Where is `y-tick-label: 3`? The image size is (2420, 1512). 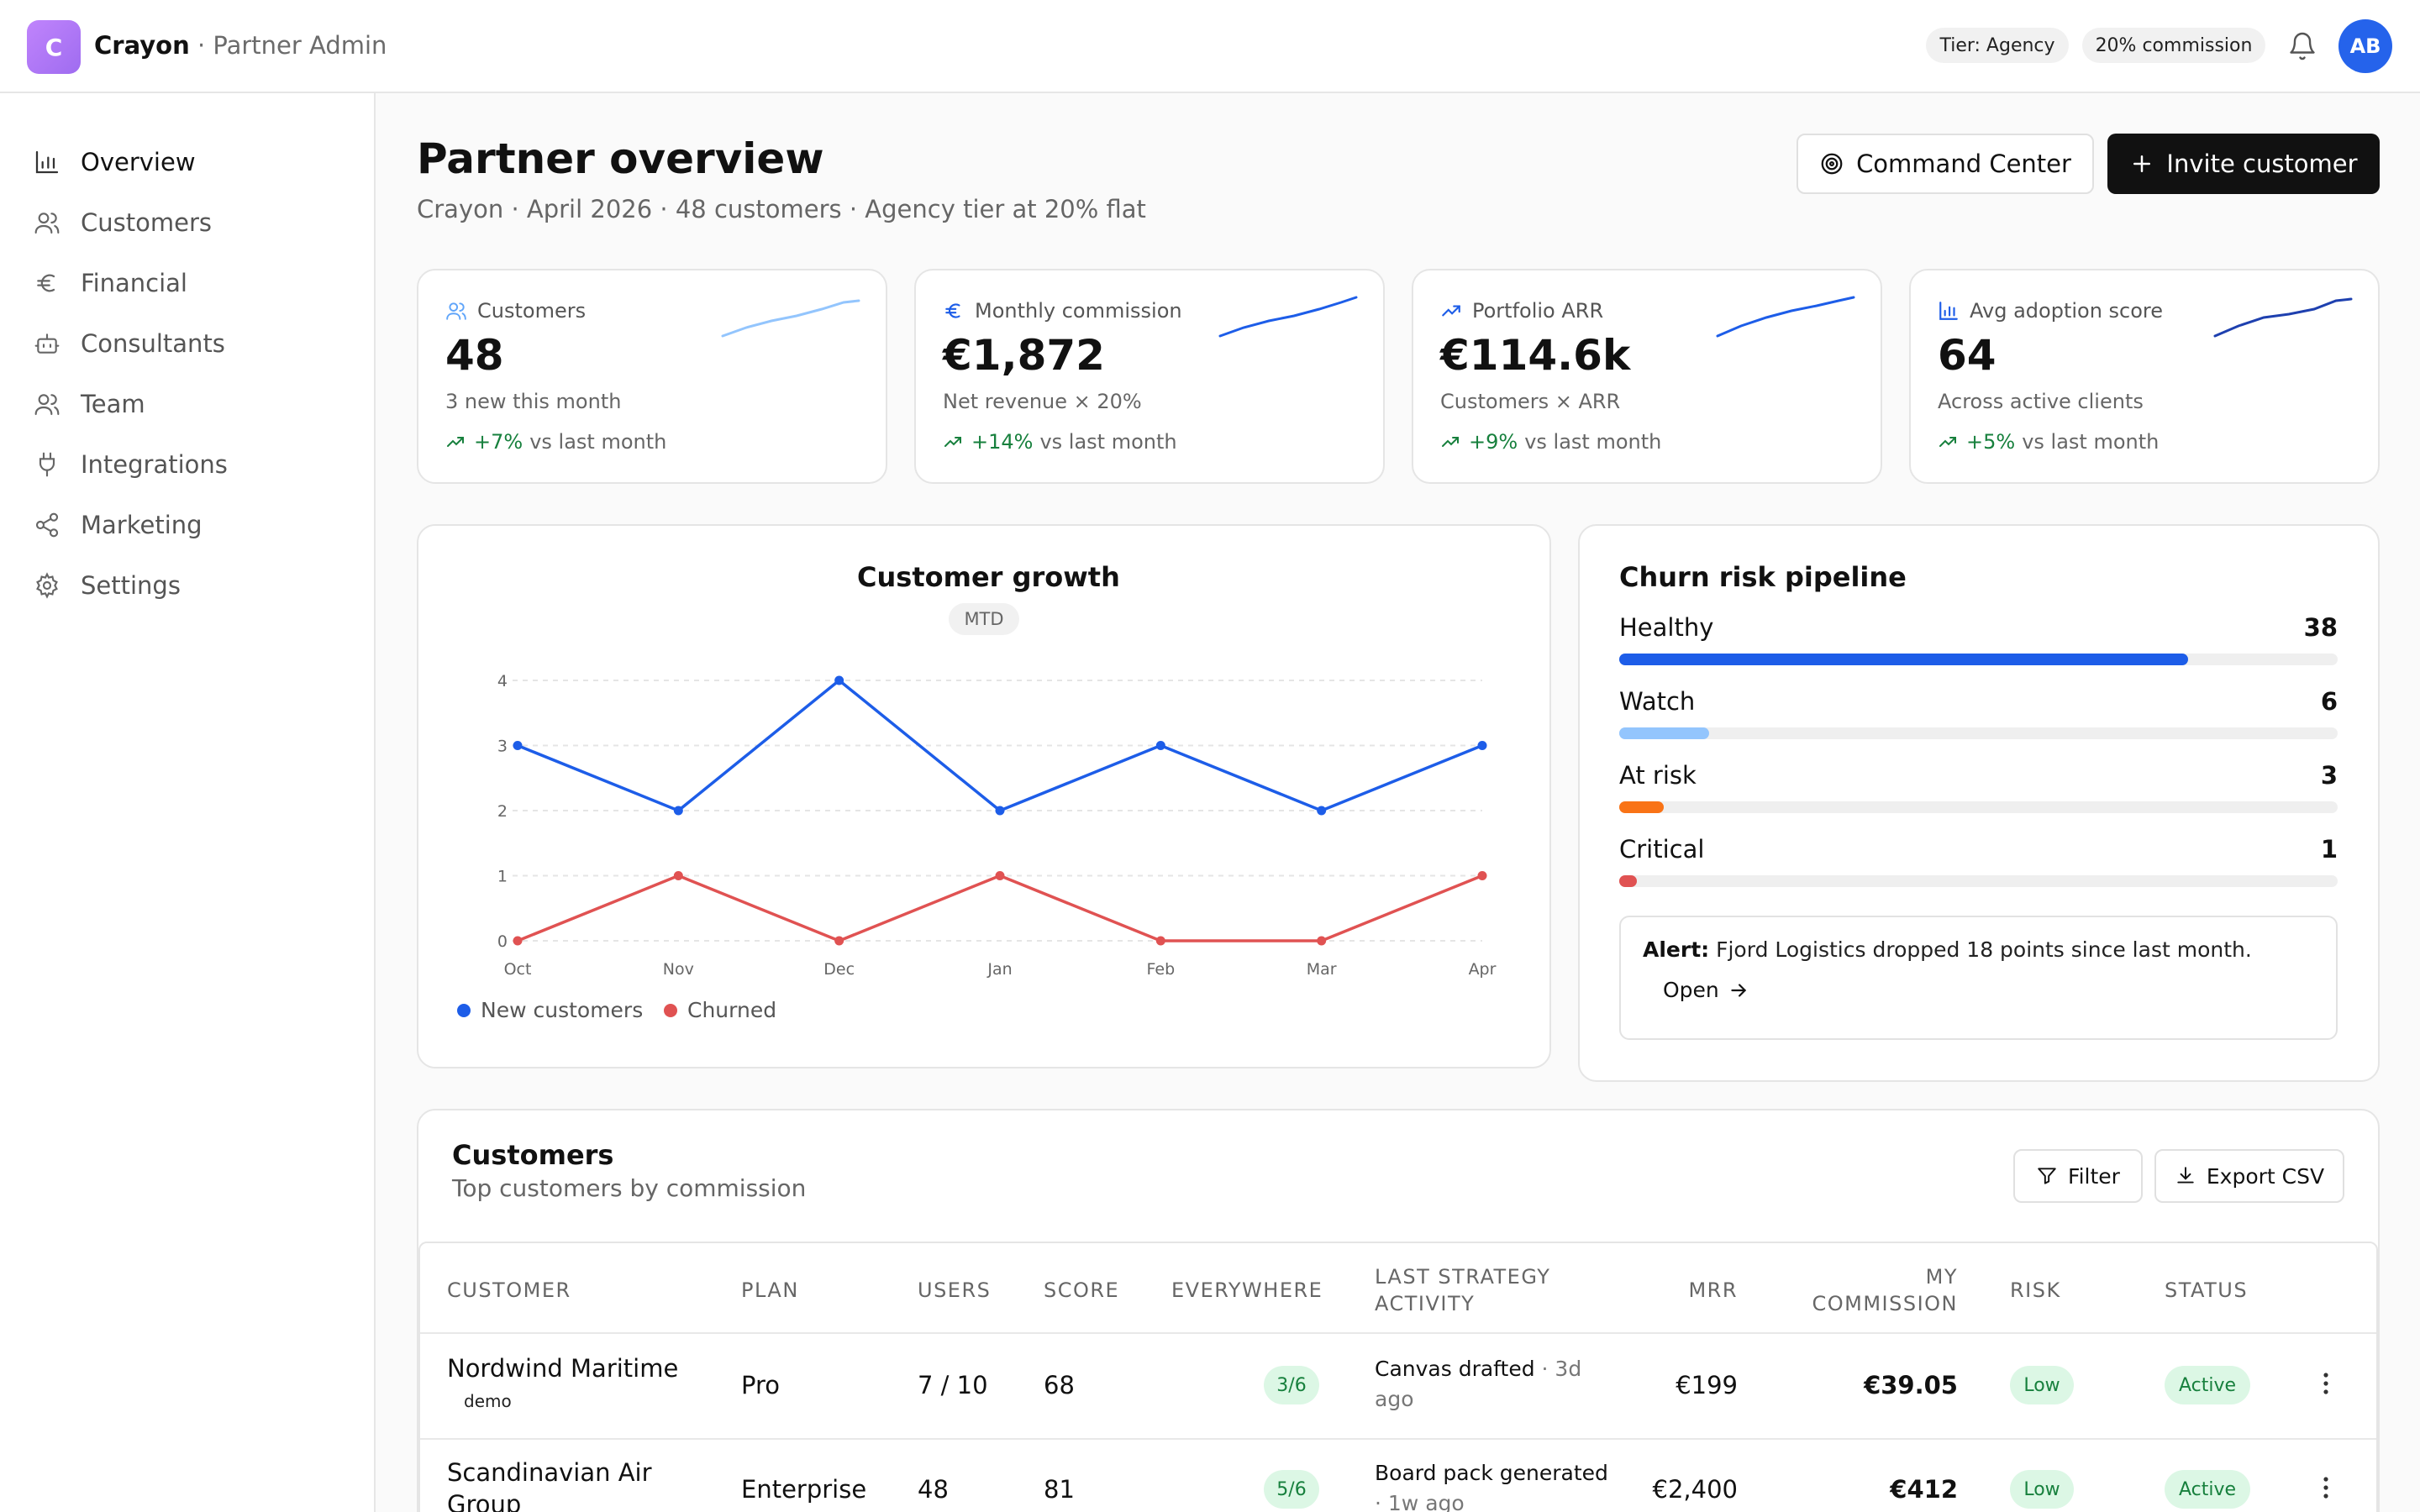
y-tick-label: 3 is located at coordinates (502, 747).